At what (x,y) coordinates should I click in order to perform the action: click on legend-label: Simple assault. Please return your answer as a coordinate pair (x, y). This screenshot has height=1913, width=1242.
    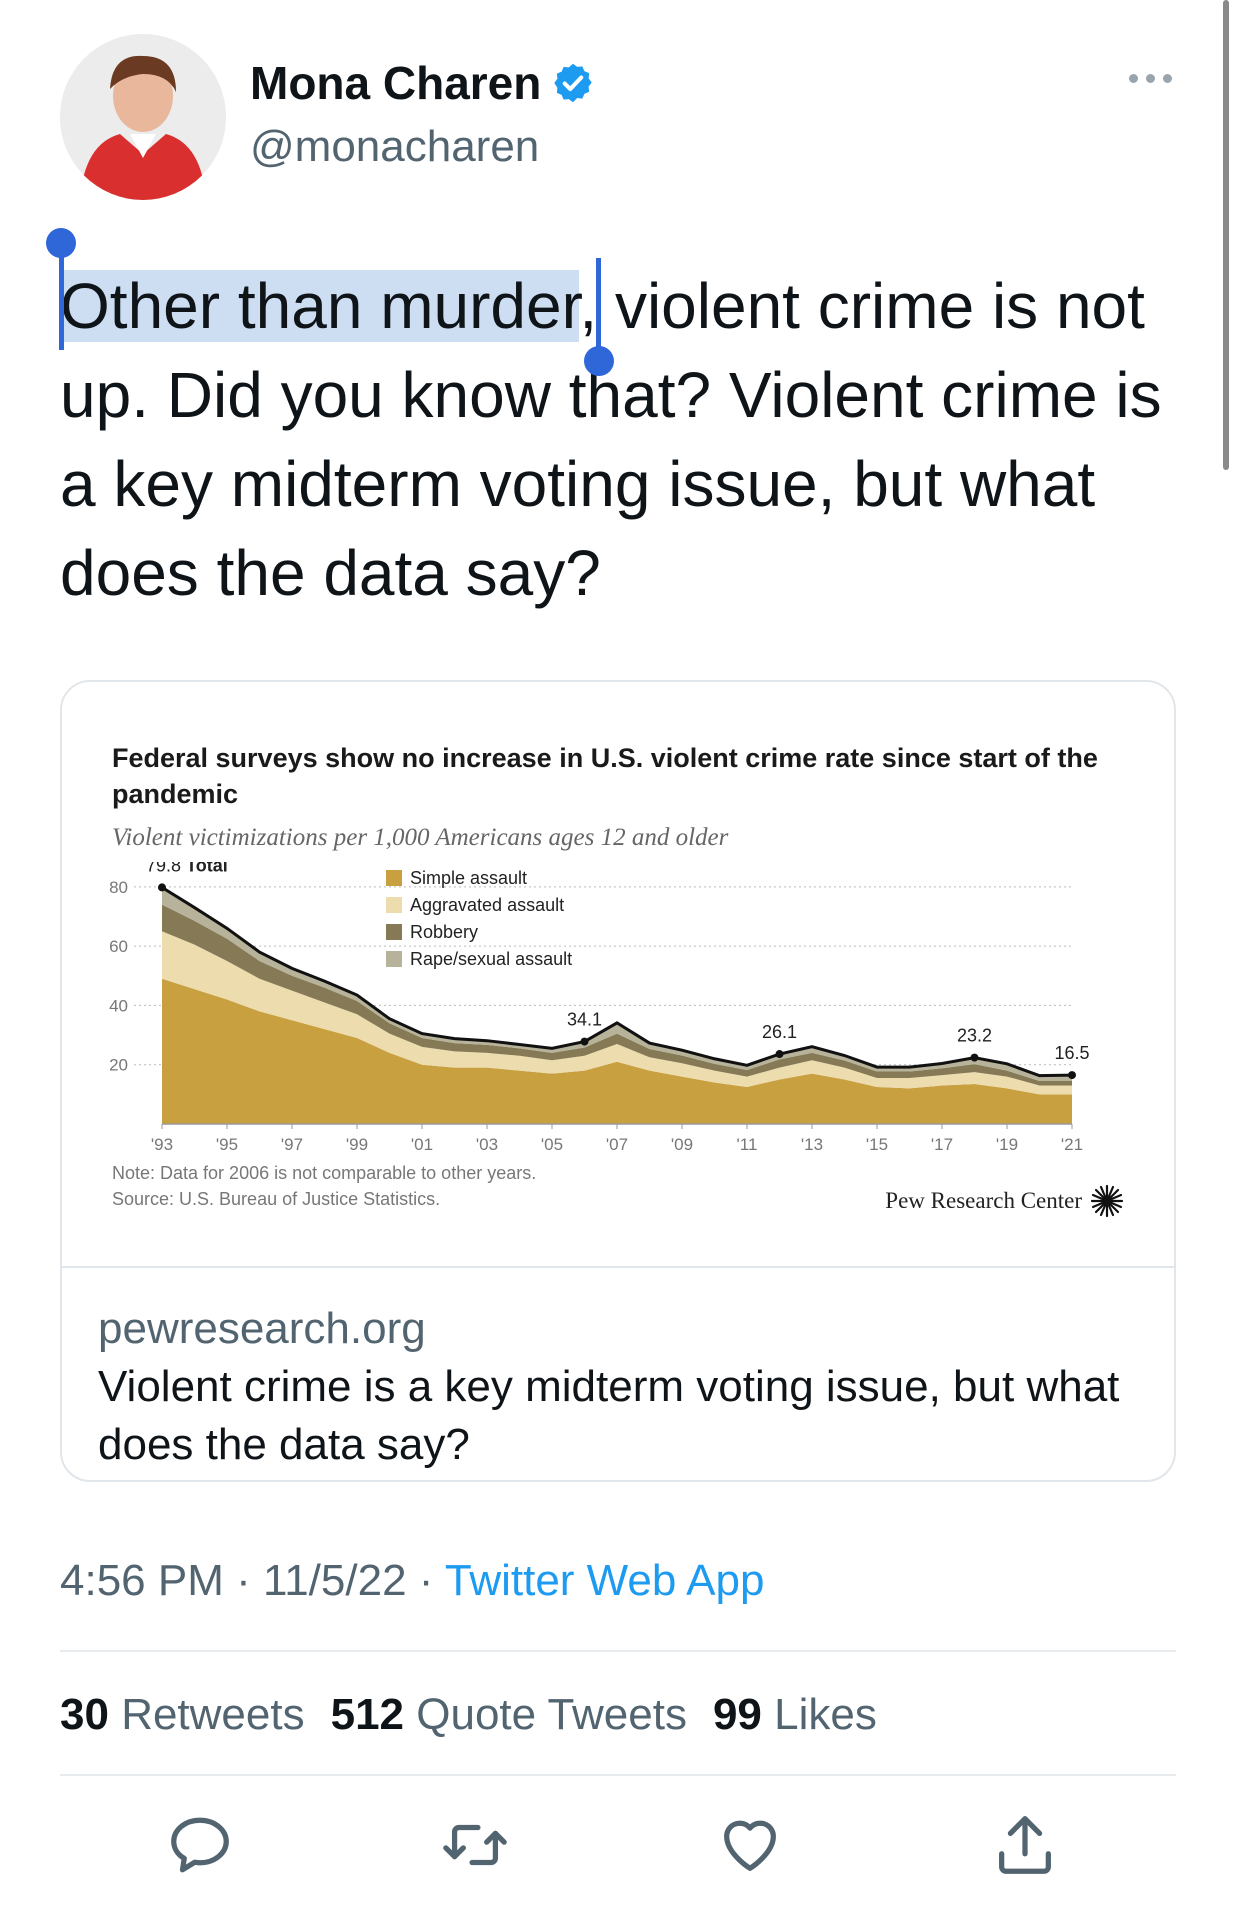
    Looking at the image, I should click on (468, 878).